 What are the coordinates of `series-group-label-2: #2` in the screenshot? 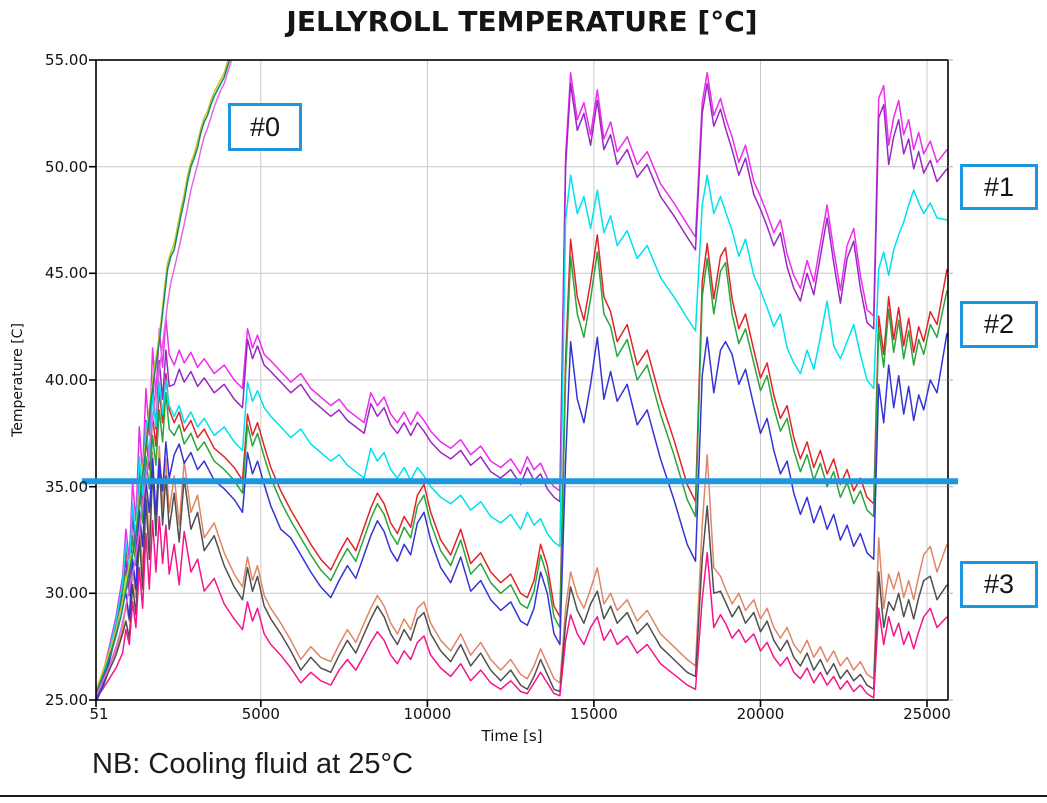 It's located at (999, 324).